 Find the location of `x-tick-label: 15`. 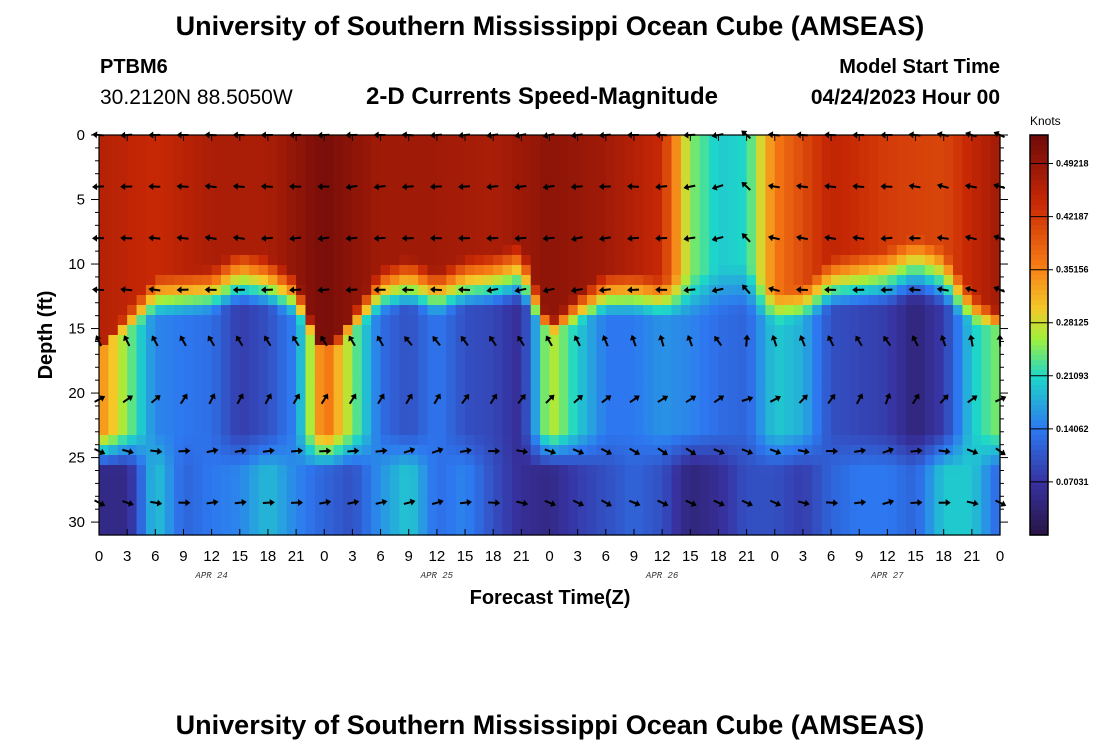

x-tick-label: 15 is located at coordinates (465, 556).